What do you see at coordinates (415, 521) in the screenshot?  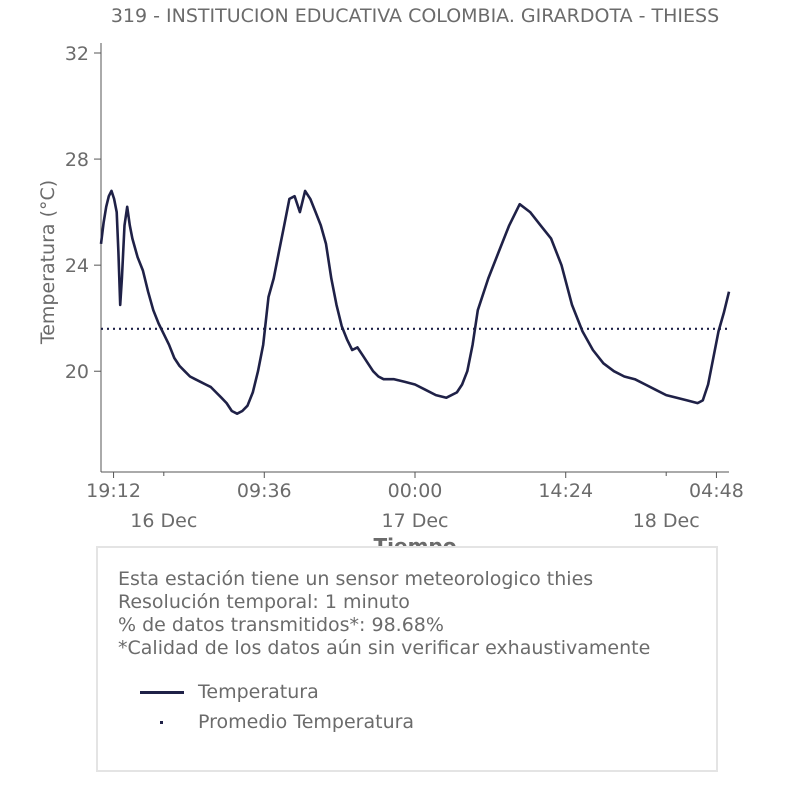 I see `x-date-label: 17 Dec` at bounding box center [415, 521].